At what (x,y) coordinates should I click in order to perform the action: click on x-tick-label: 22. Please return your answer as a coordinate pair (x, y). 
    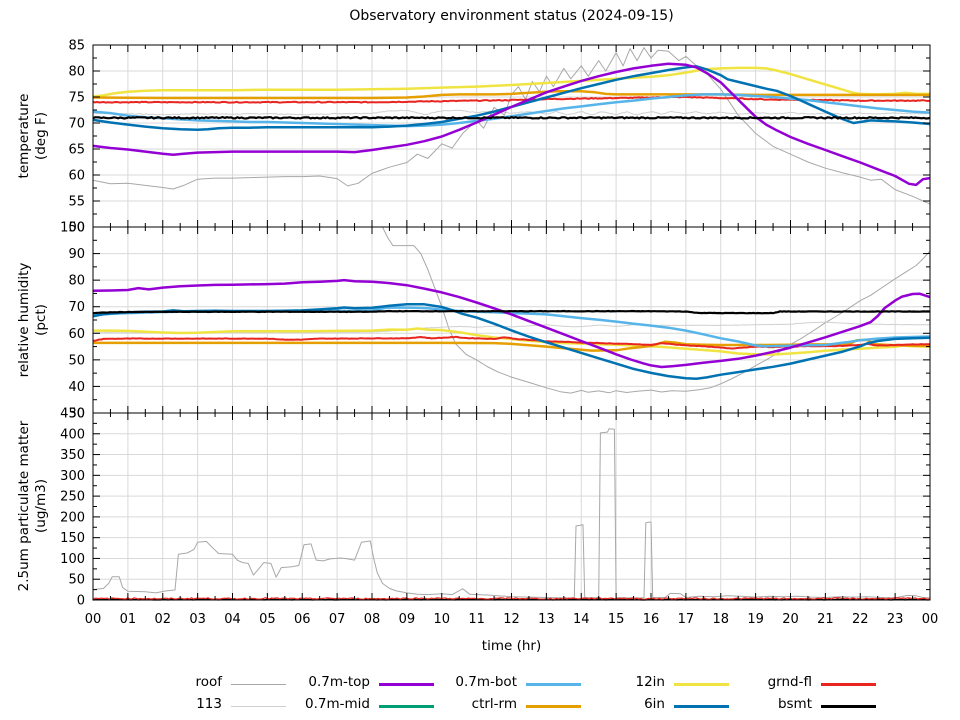
    Looking at the image, I should click on (860, 619).